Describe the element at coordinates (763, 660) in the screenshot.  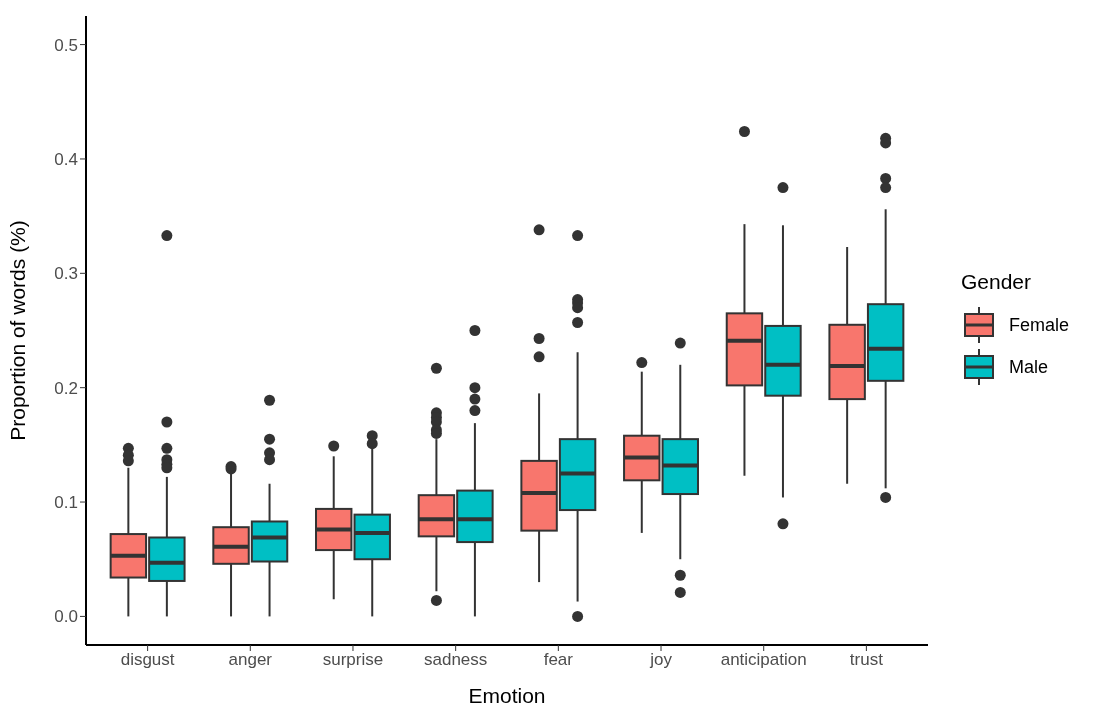
I see `x-tick-label: anticipation` at that location.